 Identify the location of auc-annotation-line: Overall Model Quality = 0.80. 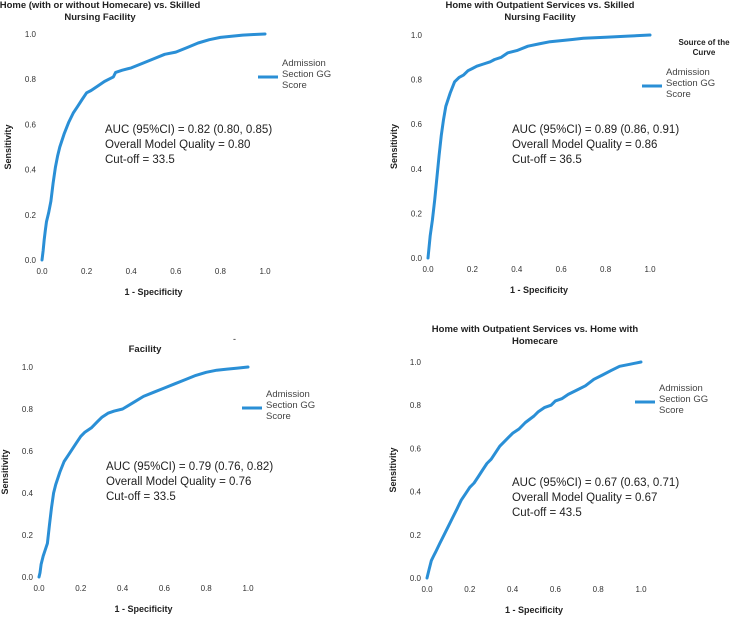
(177, 145).